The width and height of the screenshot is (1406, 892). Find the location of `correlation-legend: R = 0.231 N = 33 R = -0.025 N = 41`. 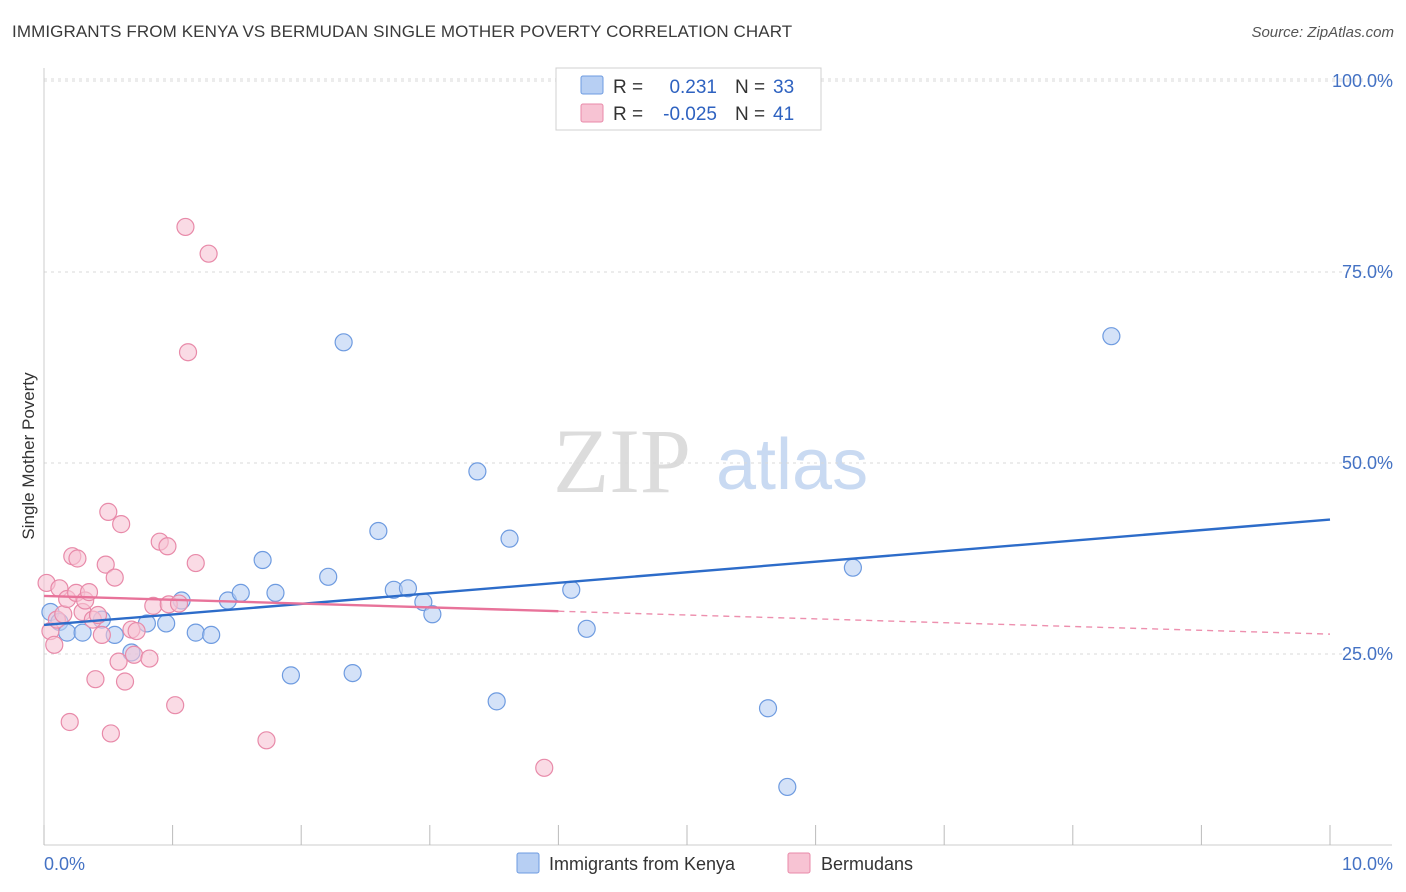

correlation-legend: R = 0.231 N = 33 R = -0.025 N = 41 is located at coordinates (688, 99).